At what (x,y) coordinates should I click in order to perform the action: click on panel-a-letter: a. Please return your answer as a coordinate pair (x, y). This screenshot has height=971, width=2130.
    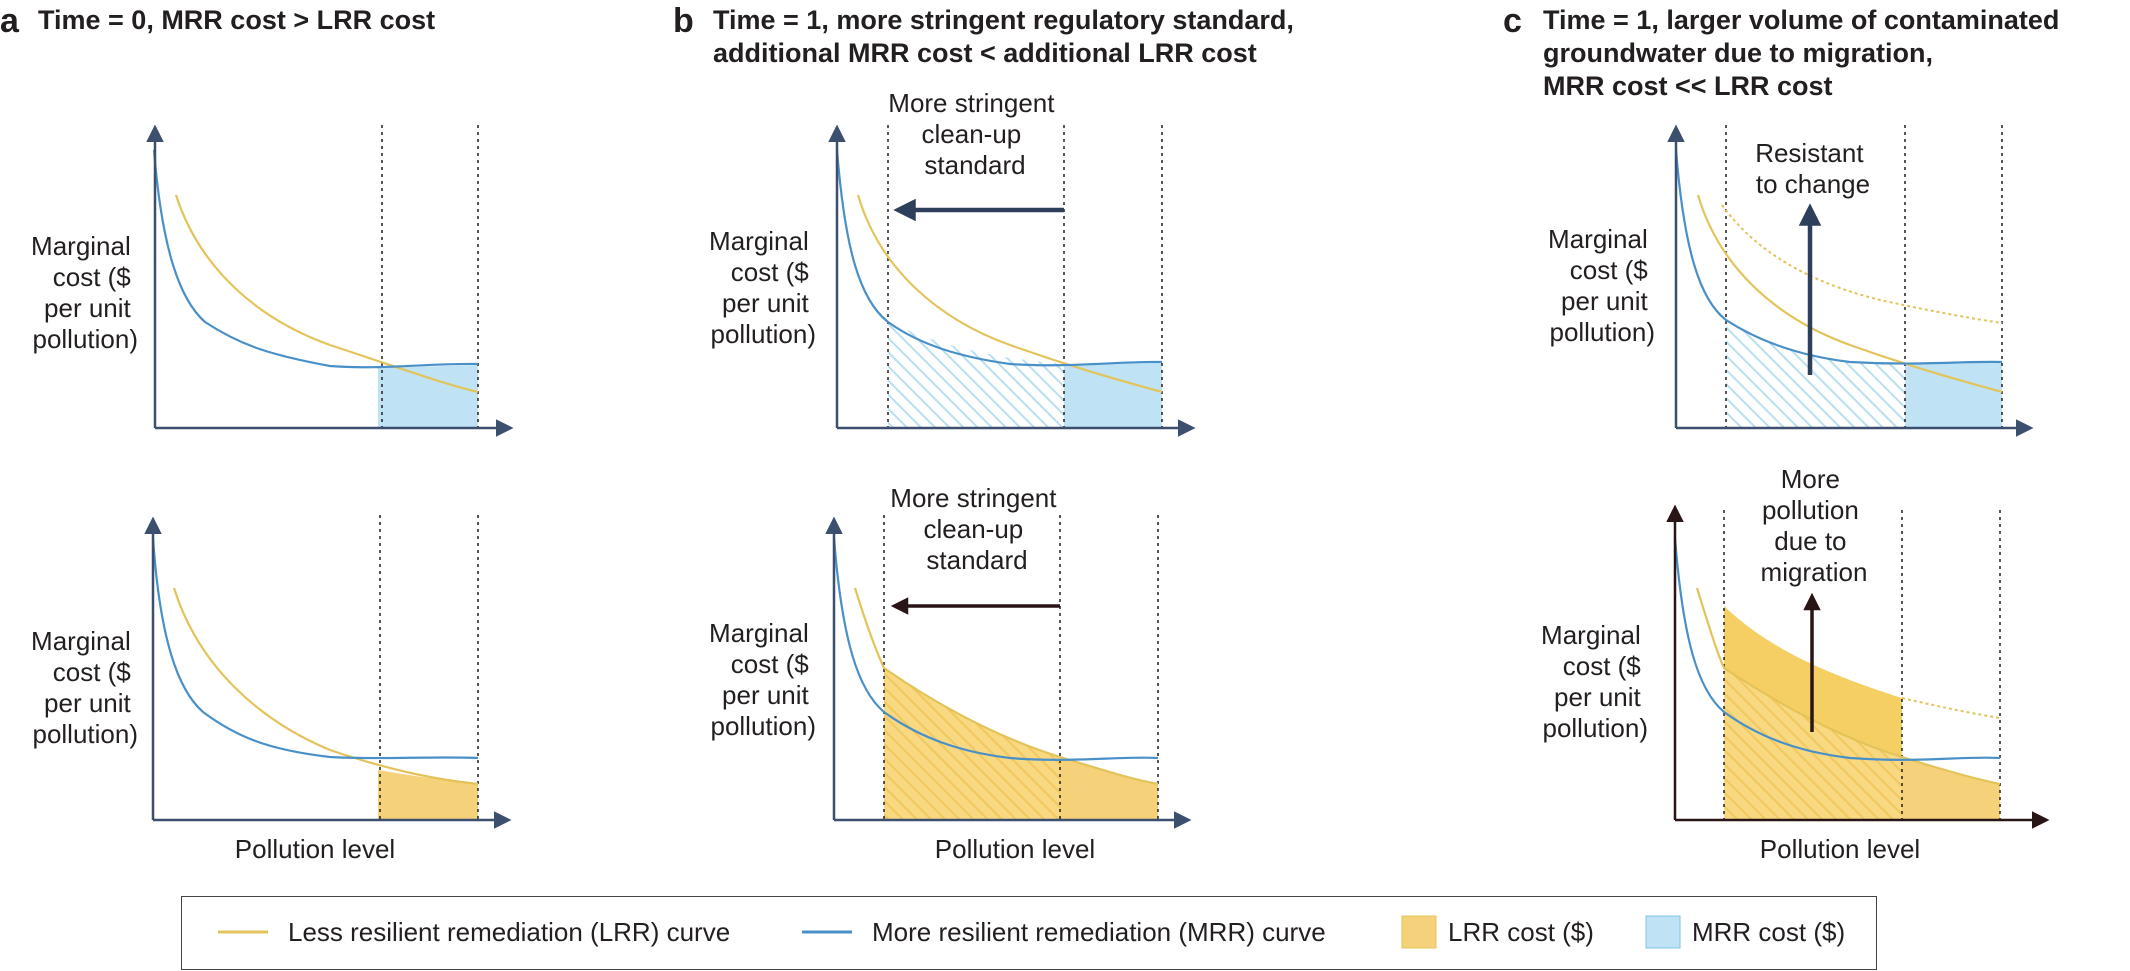
    Looking at the image, I should click on (9, 21).